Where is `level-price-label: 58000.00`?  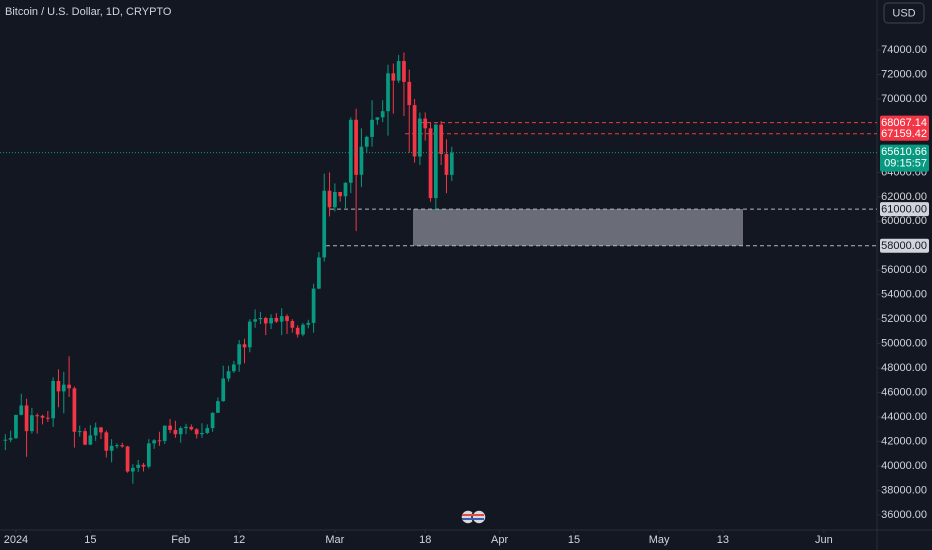 level-price-label: 58000.00 is located at coordinates (904, 246).